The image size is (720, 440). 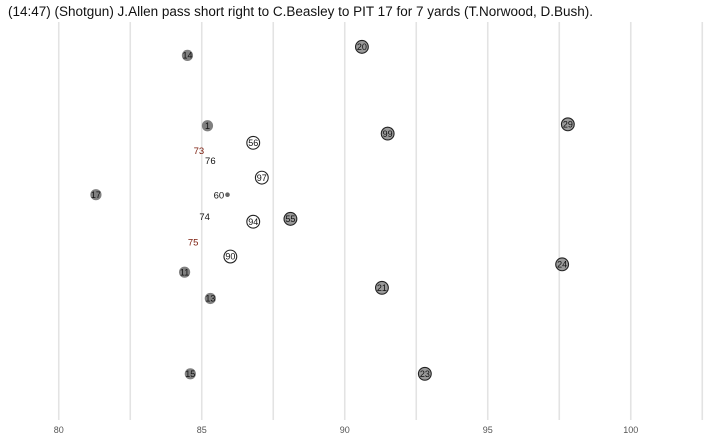 What do you see at coordinates (488, 430) in the screenshot?
I see `x-tick-label: 95` at bounding box center [488, 430].